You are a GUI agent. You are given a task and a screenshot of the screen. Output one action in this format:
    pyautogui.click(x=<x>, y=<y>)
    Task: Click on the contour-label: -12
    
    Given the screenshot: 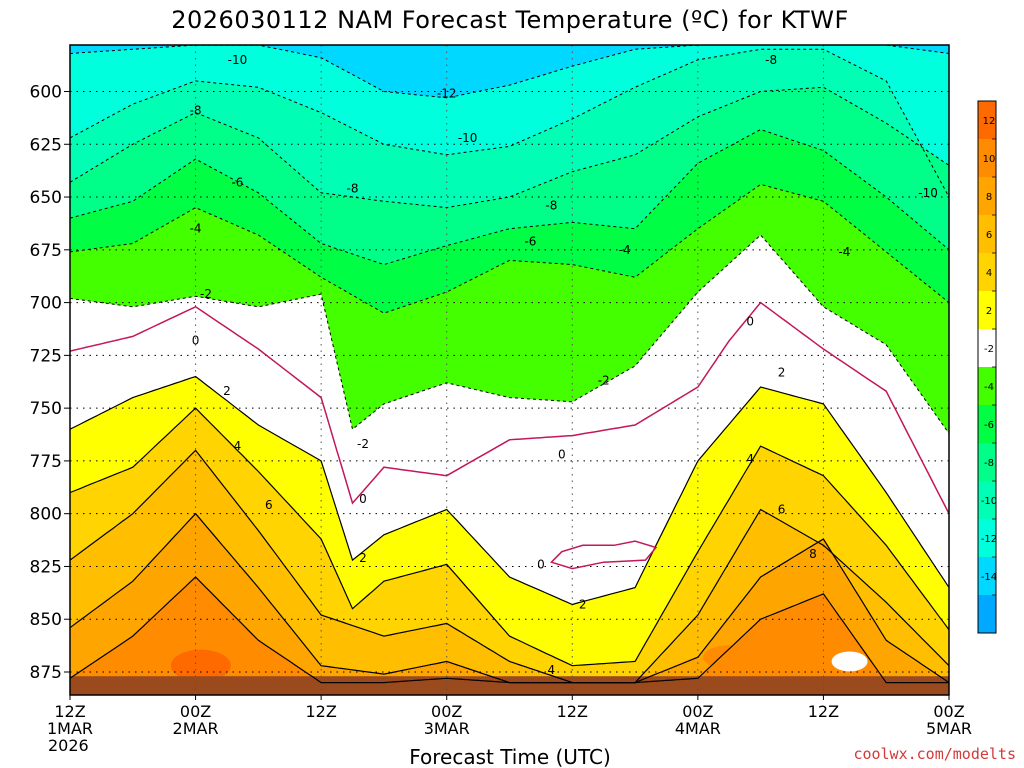 What is the action you would take?
    pyautogui.click(x=447, y=94)
    